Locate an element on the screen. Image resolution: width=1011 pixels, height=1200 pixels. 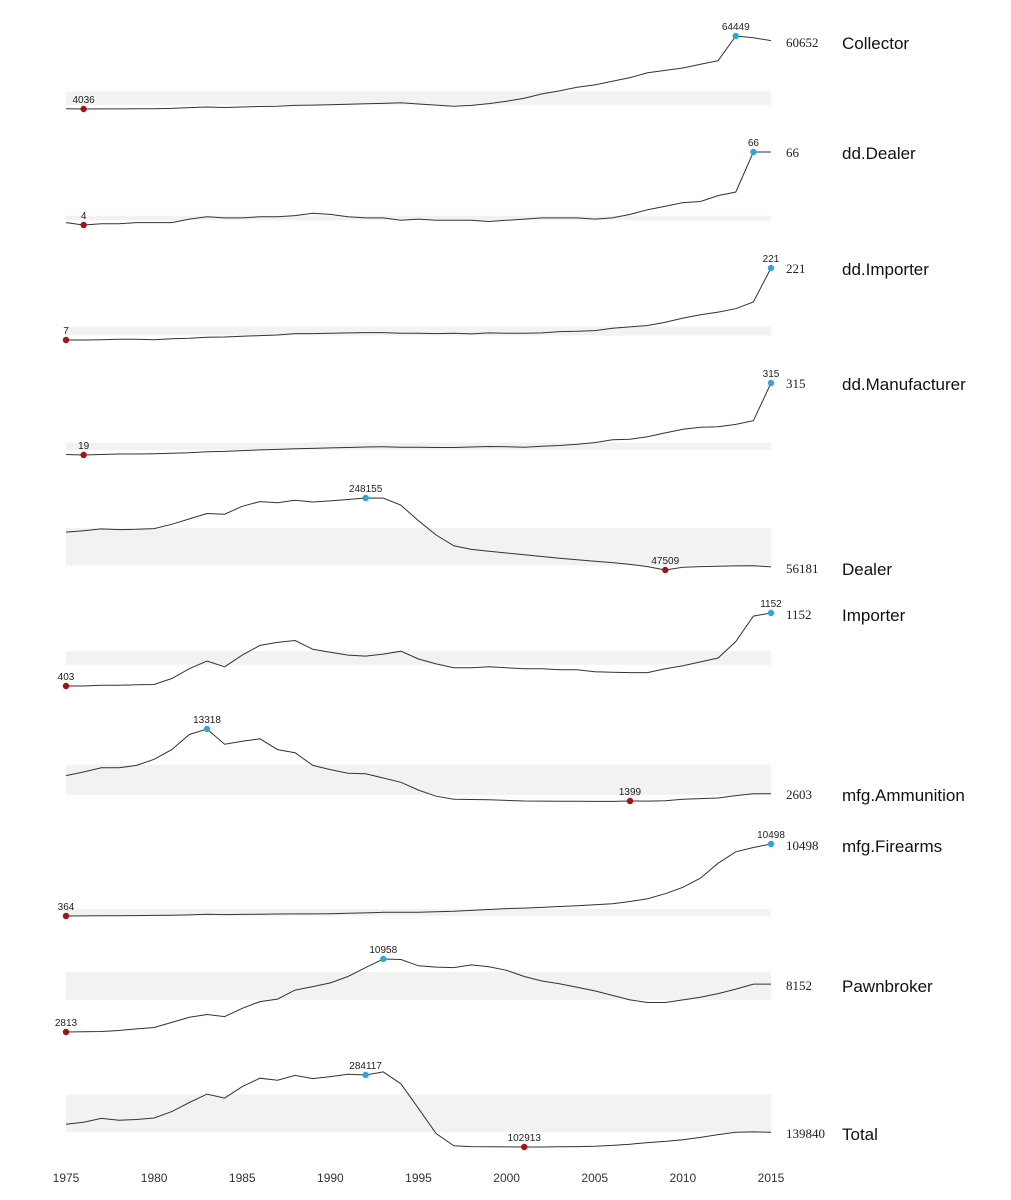
max-label-dd-dealer: 66 is located at coordinates (754, 143).